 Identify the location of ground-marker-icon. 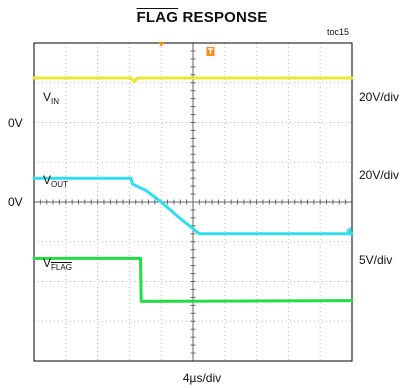
(348, 230).